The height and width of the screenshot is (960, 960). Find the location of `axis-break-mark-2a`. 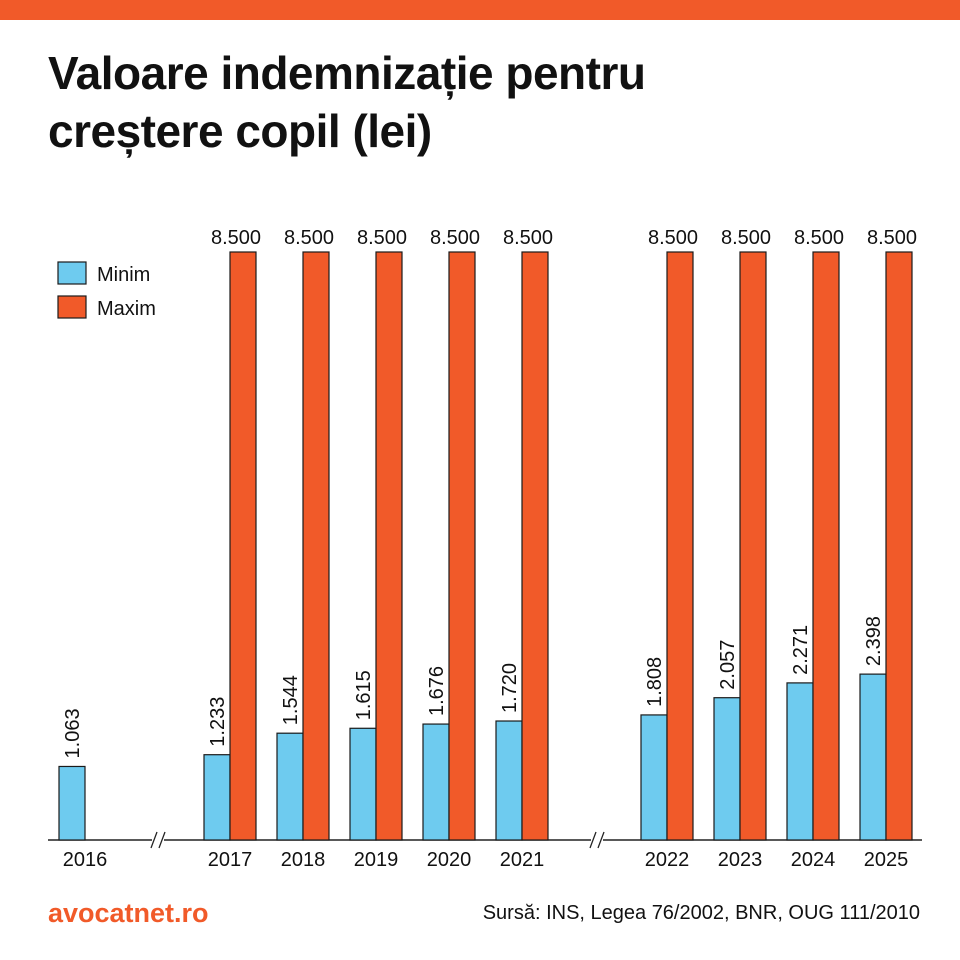

axis-break-mark-2a is located at coordinates (593, 840).